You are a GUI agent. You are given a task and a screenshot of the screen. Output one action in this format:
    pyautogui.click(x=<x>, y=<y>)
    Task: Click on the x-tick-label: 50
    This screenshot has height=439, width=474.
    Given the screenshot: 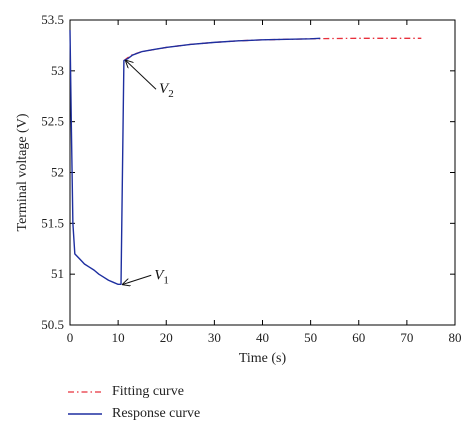 What is the action you would take?
    pyautogui.click(x=310, y=337)
    